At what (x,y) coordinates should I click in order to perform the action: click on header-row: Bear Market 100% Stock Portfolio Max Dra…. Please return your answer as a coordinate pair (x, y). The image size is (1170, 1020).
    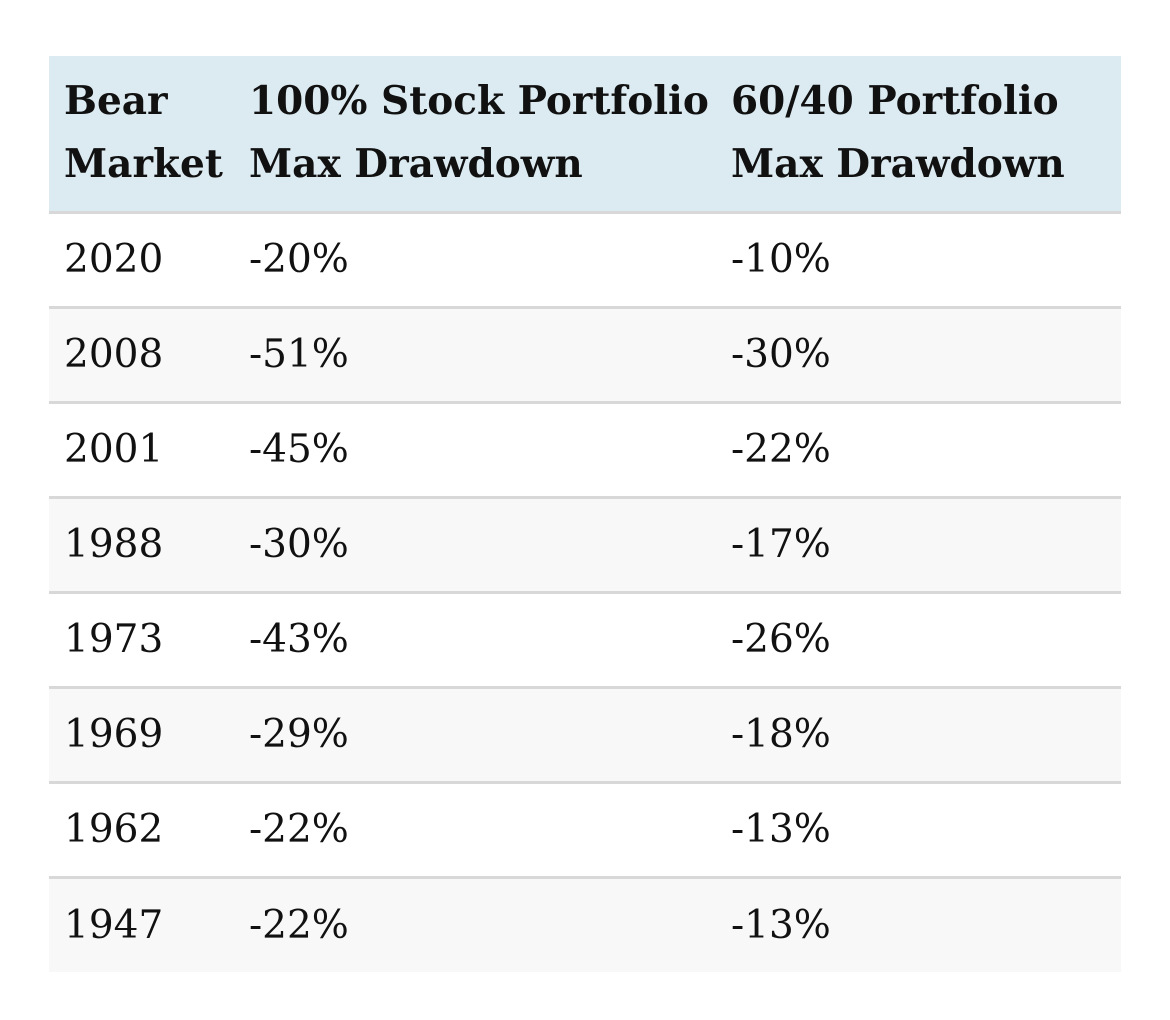
    Looking at the image, I should click on (585, 135).